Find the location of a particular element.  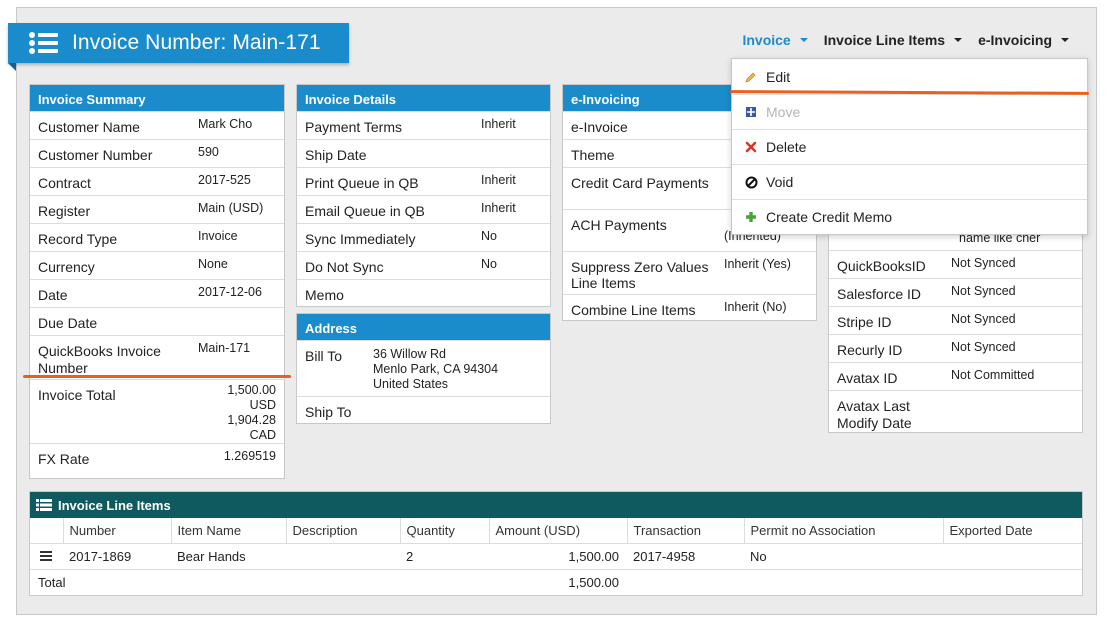

sync-label: QuickBooksID is located at coordinates (881, 266).